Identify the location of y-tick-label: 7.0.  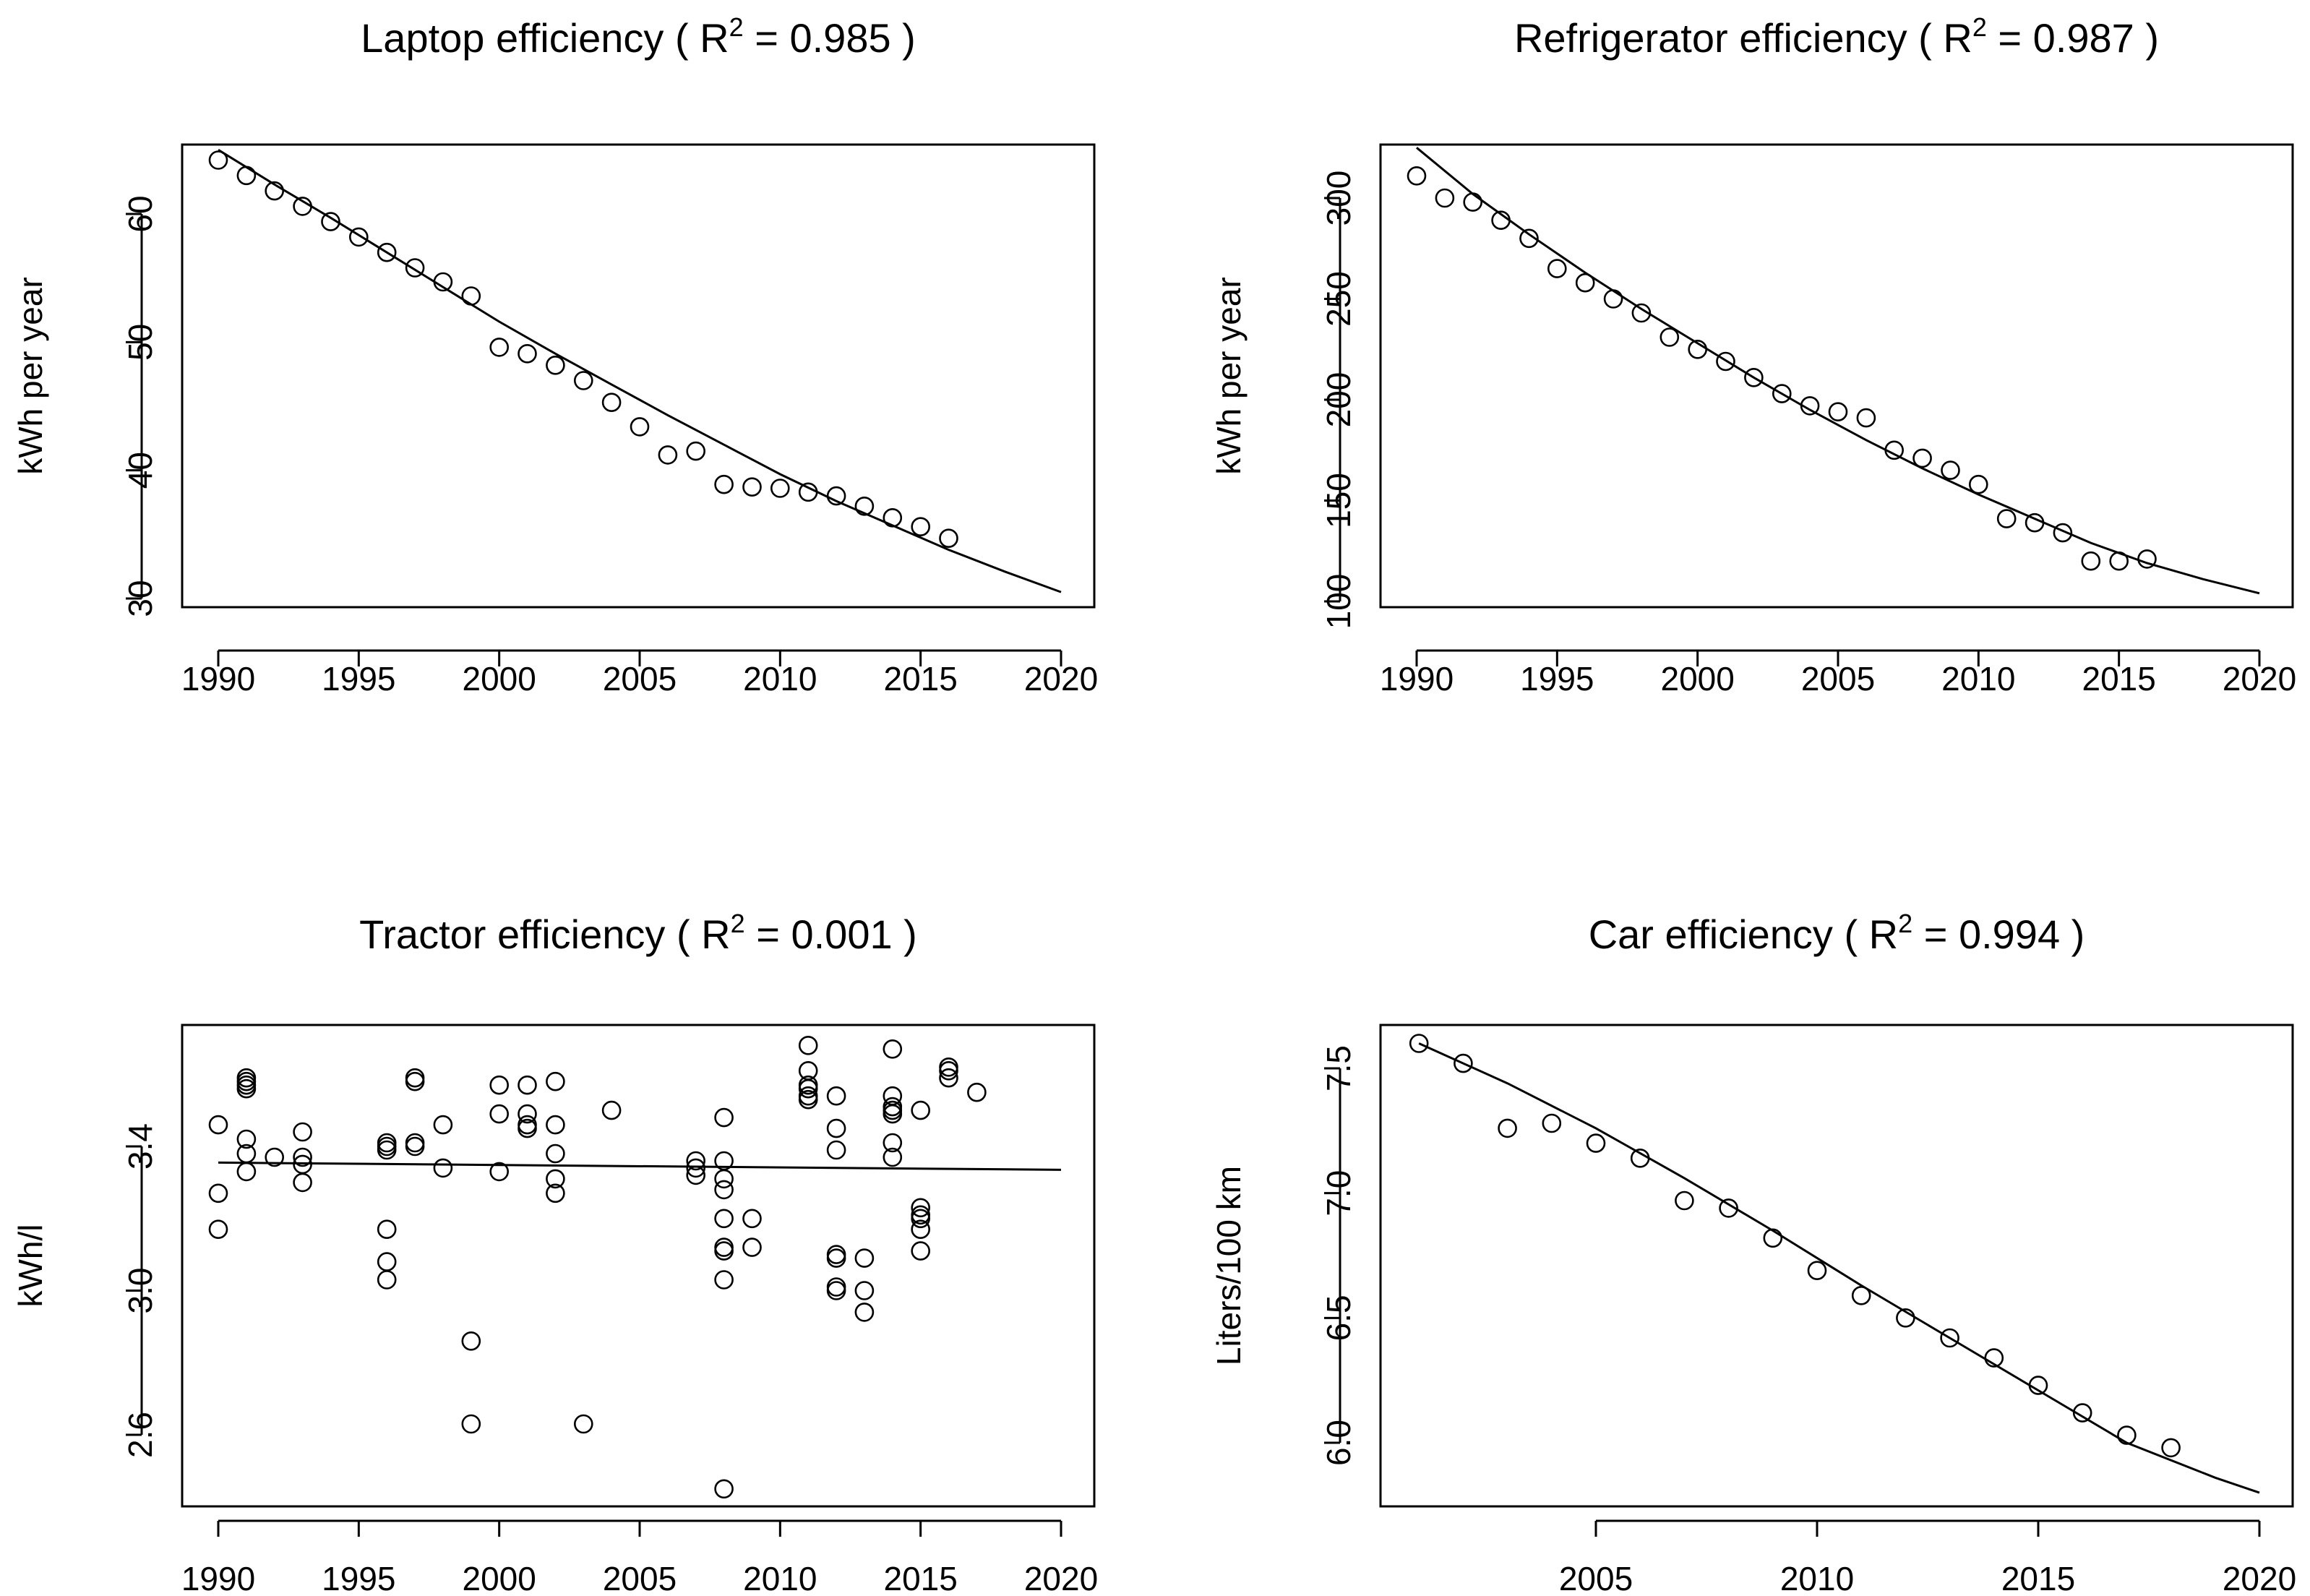
(1338, 1193).